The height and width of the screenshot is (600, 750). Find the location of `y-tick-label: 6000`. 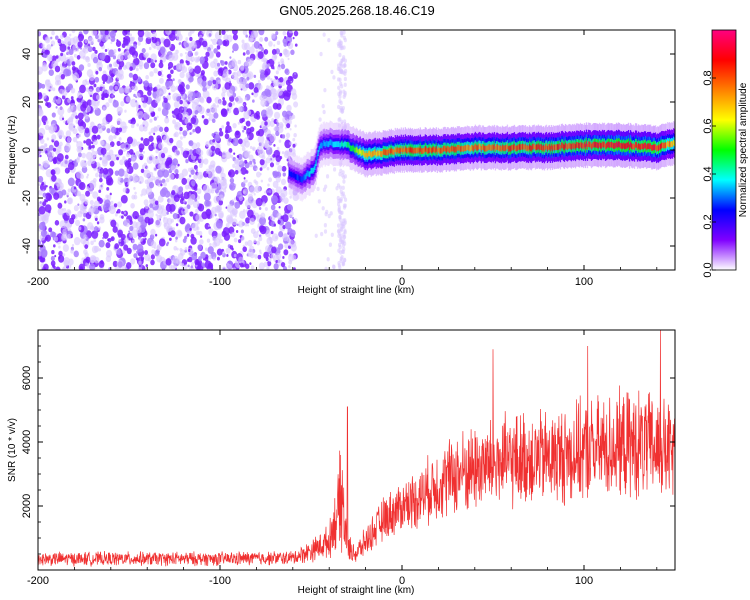

y-tick-label: 6000 is located at coordinates (27, 378).